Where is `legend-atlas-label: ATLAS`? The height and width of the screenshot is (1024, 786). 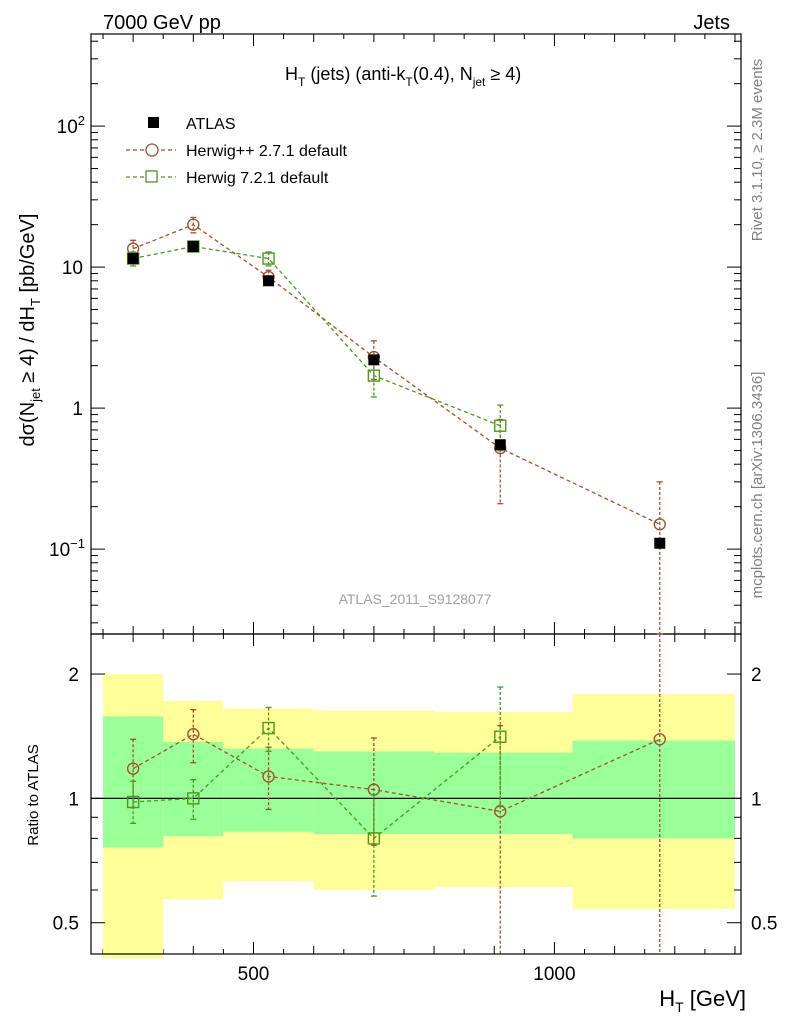 legend-atlas-label: ATLAS is located at coordinates (211, 124).